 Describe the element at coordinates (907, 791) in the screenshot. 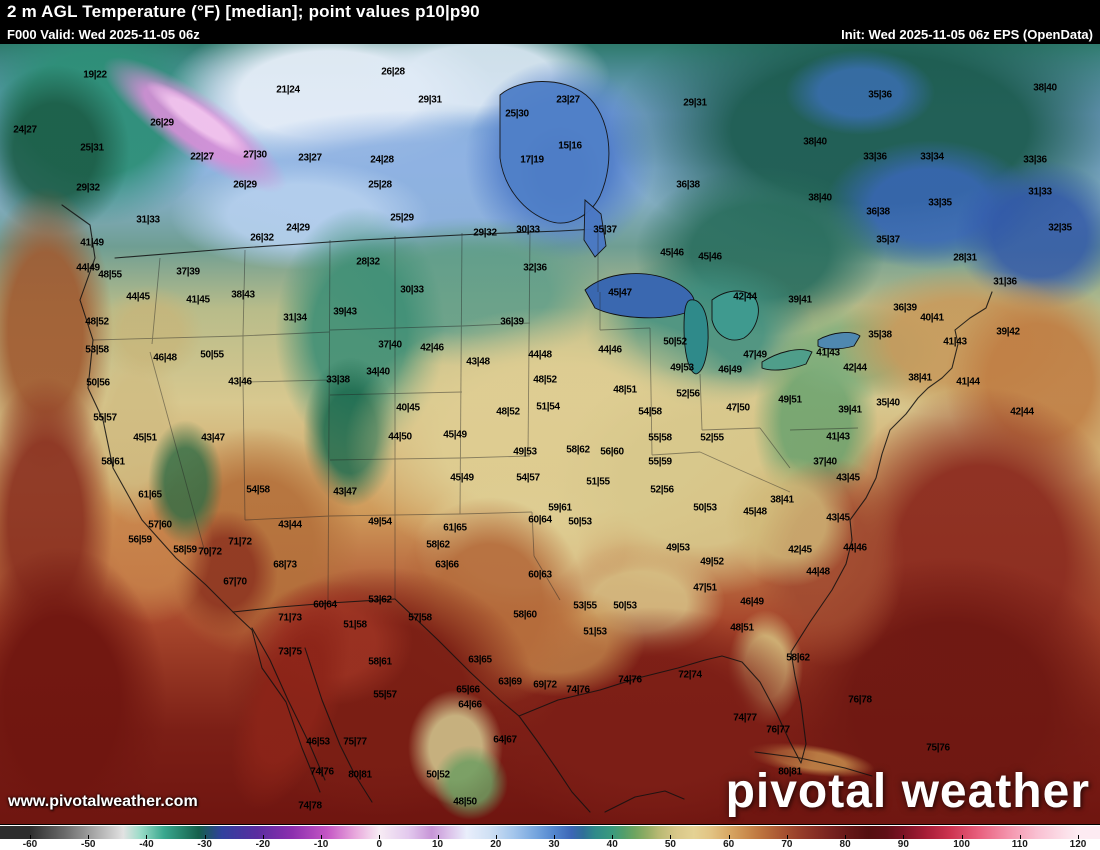

I see `brand-watermark: pivotal weather` at that location.